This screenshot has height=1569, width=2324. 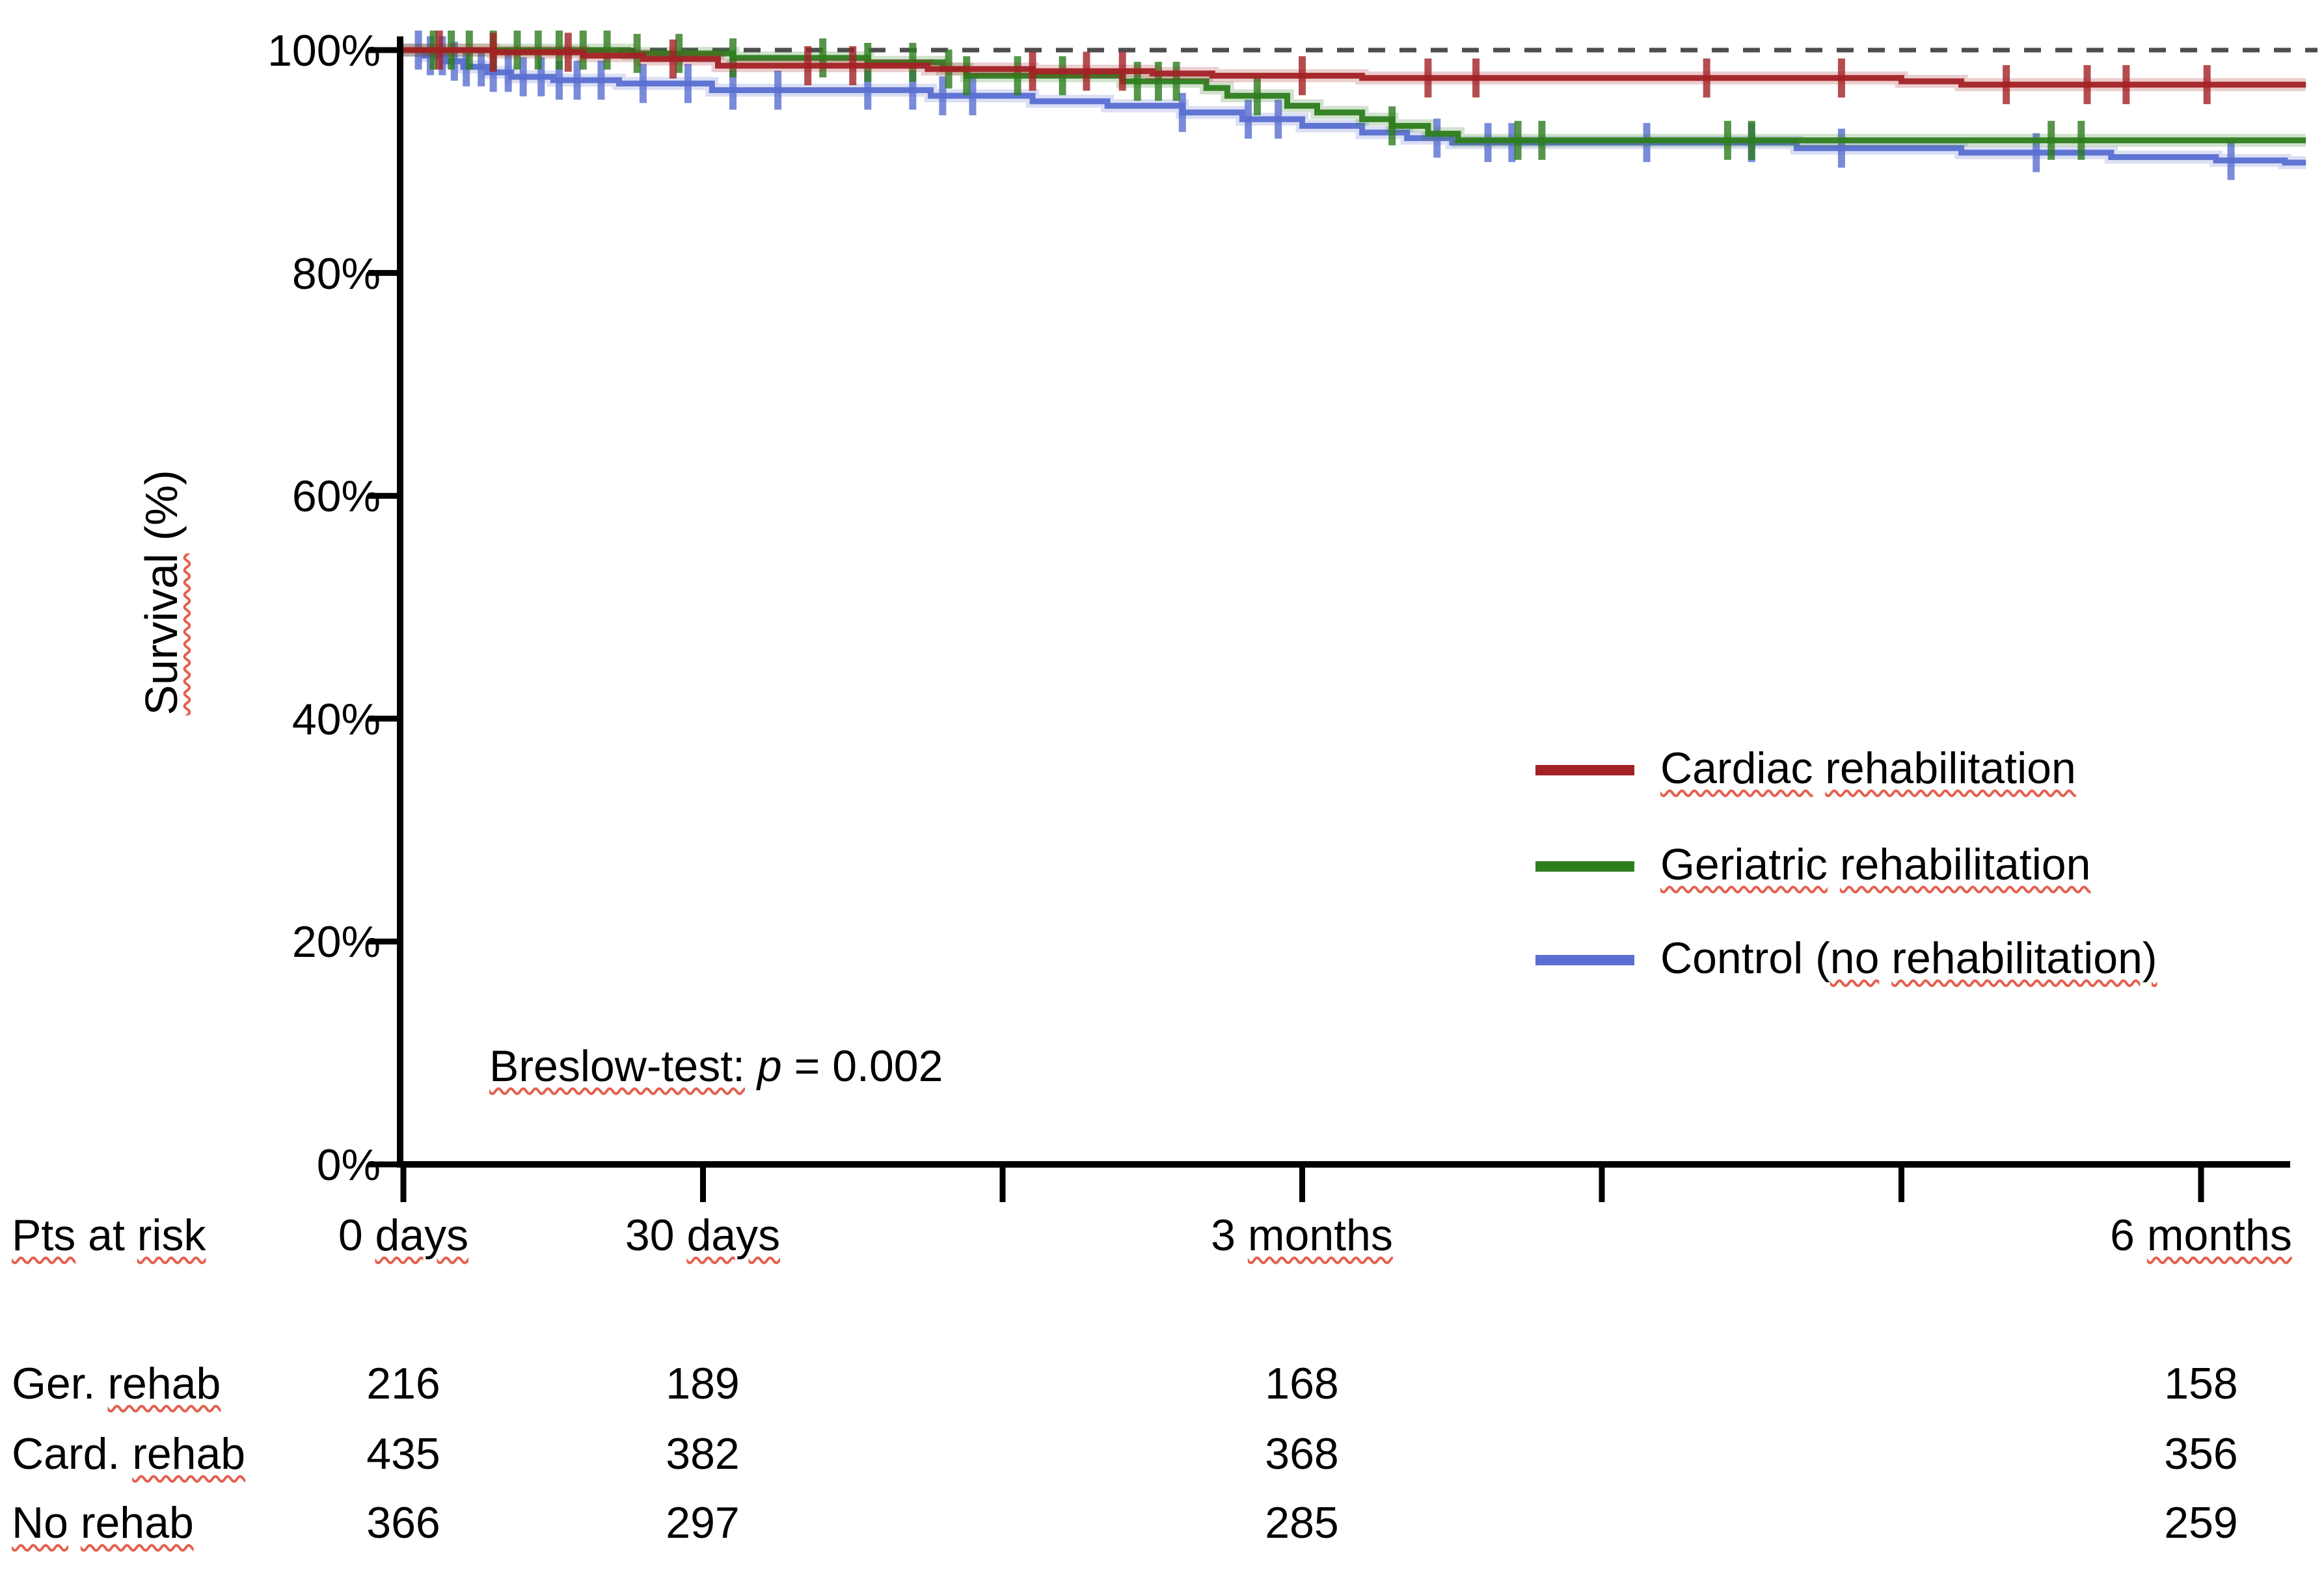 I want to click on risk-value: 356, so click(x=2201, y=1454).